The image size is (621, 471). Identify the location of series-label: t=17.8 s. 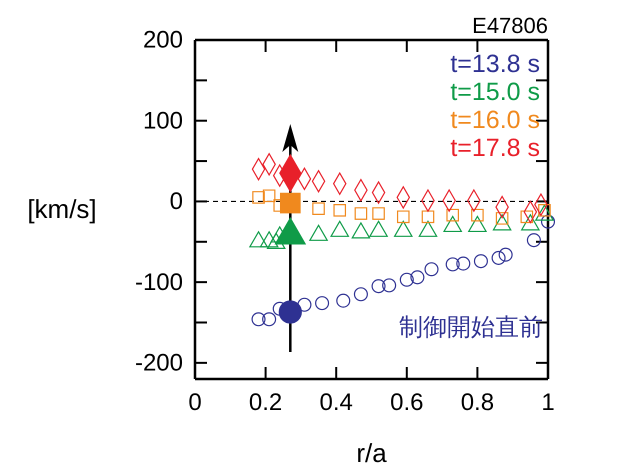
(495, 148).